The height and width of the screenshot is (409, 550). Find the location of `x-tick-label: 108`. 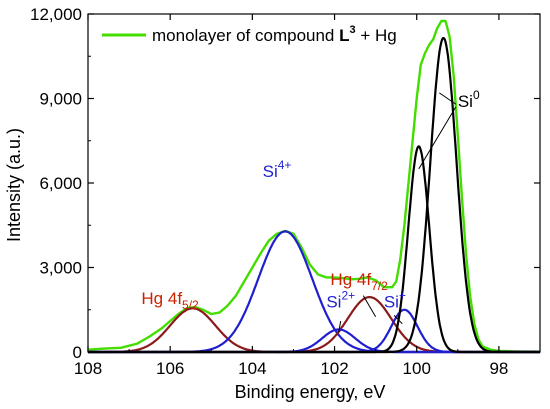

x-tick-label: 108 is located at coordinates (88, 368).